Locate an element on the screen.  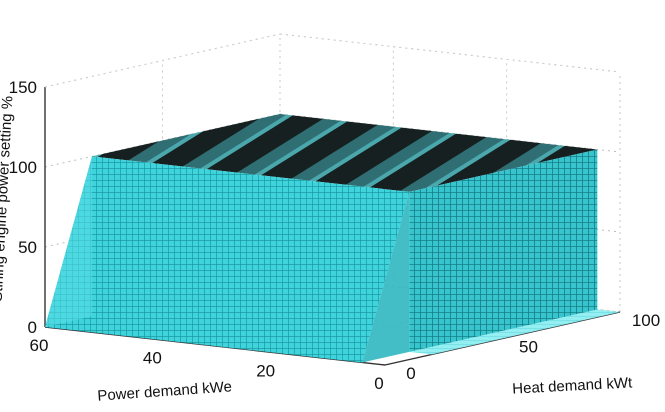
svg-text: 60 is located at coordinates (39, 345).